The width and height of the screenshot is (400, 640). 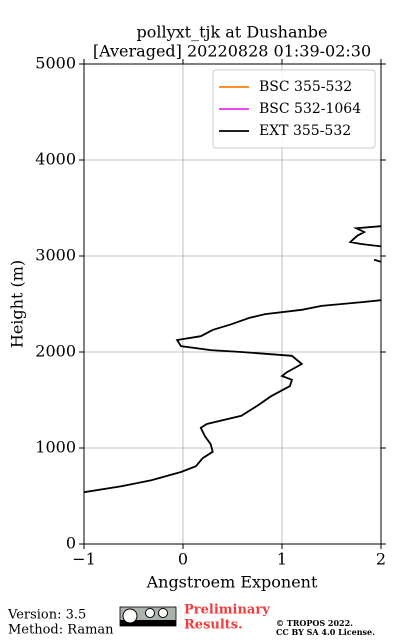 I want to click on x-tick-label: −1, so click(x=84, y=559).